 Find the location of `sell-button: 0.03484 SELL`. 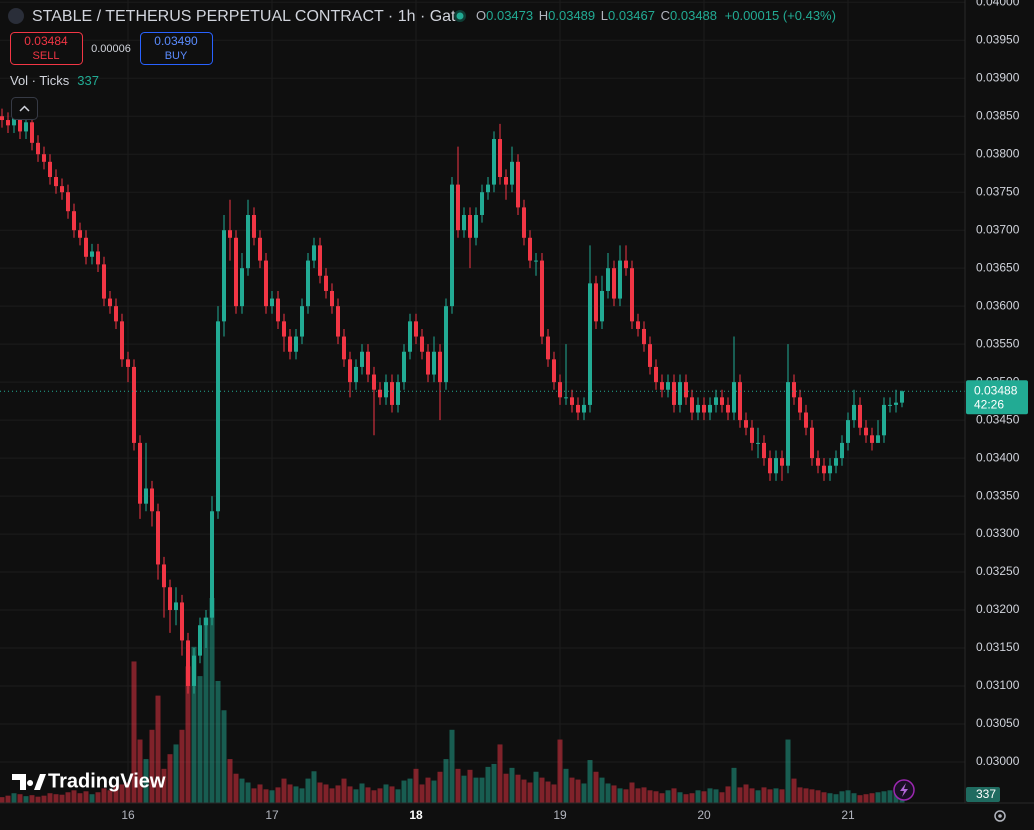

sell-button: 0.03484 SELL is located at coordinates (46, 48).